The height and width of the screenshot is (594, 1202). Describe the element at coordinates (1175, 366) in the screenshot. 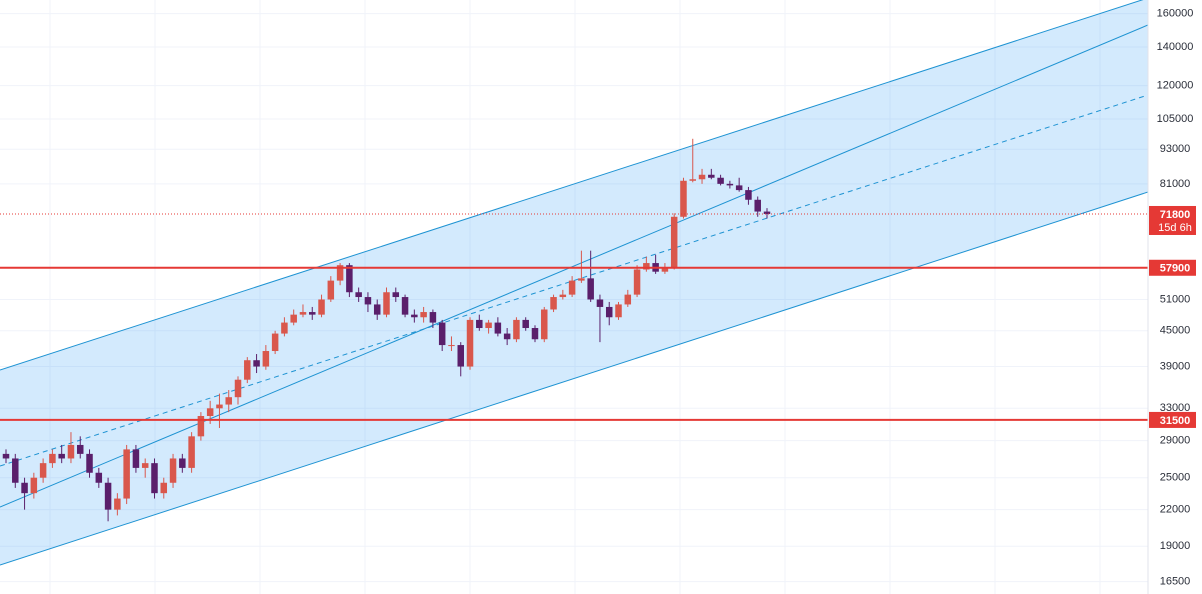

I see `y-tick-label: 39000` at that location.